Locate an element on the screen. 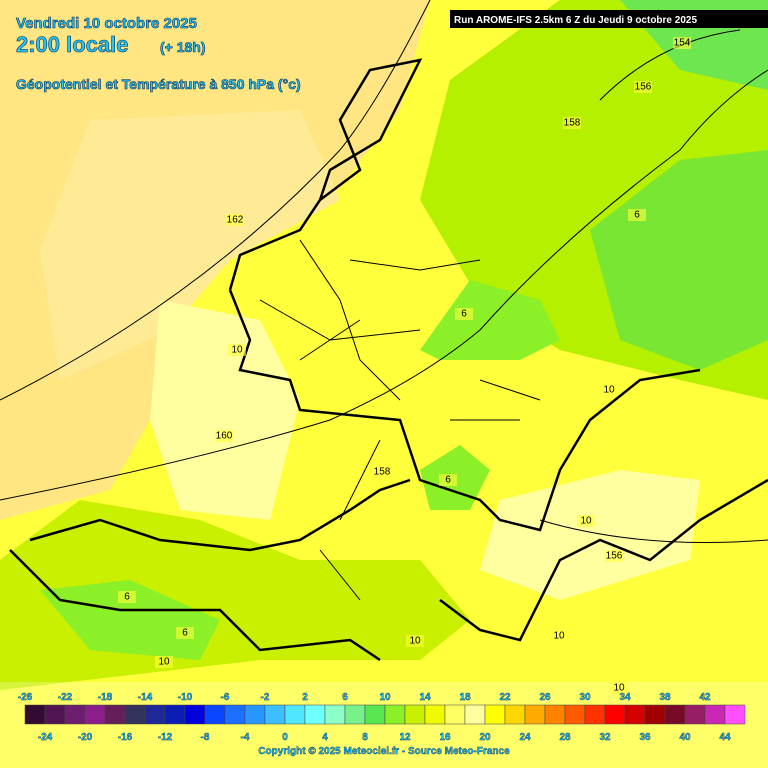 The image size is (768, 768). contour-label: 162 is located at coordinates (235, 220).